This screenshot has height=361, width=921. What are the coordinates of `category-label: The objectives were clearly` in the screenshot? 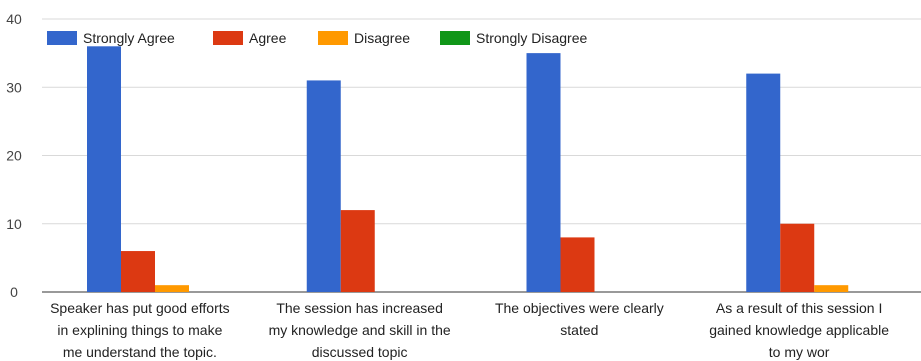 It's located at (579, 308).